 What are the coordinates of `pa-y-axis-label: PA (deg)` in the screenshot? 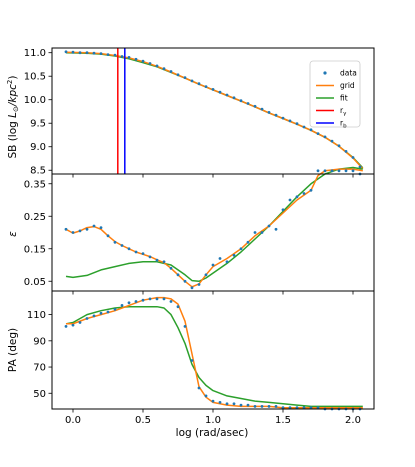 It's located at (13, 350).